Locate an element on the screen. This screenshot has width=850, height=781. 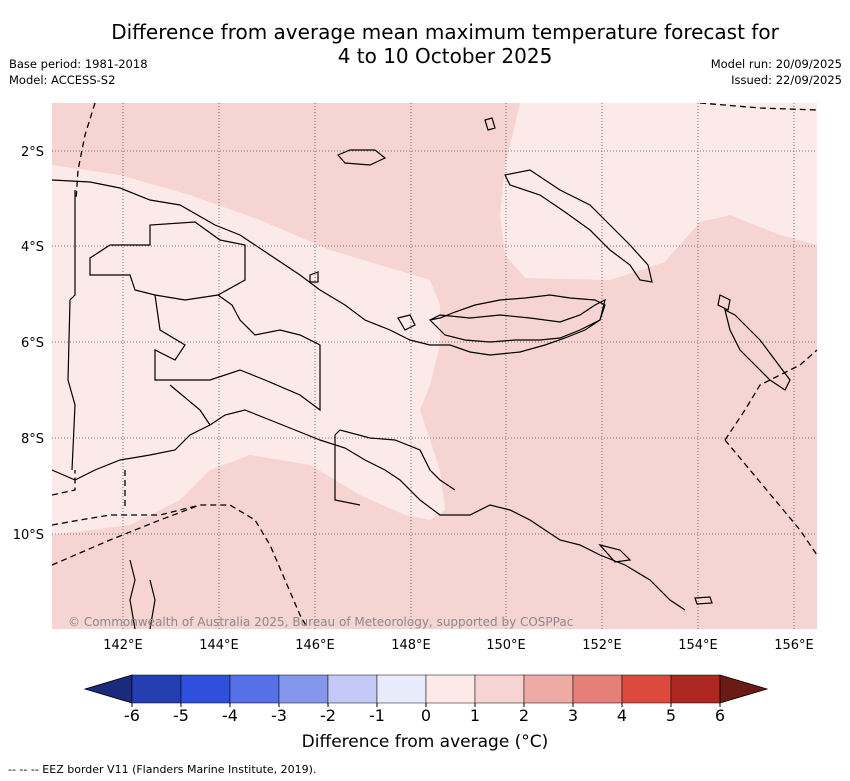
colorbar-under-arrow is located at coordinates (108, 689).